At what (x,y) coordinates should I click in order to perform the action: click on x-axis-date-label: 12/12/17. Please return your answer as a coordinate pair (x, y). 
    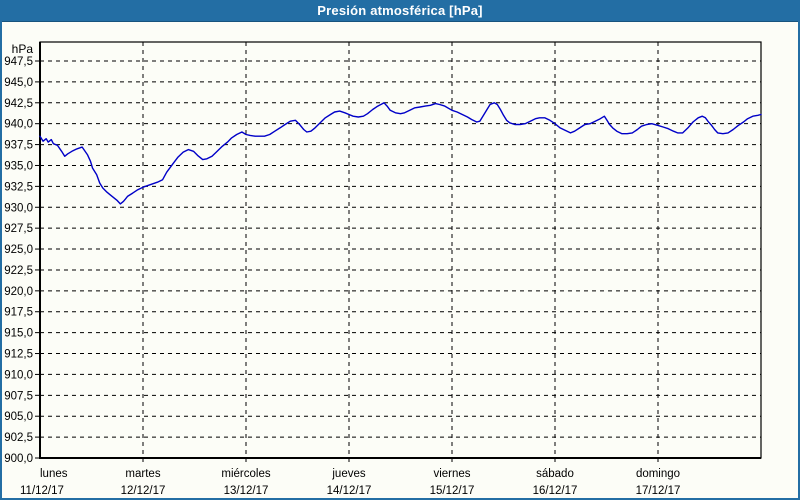
    Looking at the image, I should click on (143, 491).